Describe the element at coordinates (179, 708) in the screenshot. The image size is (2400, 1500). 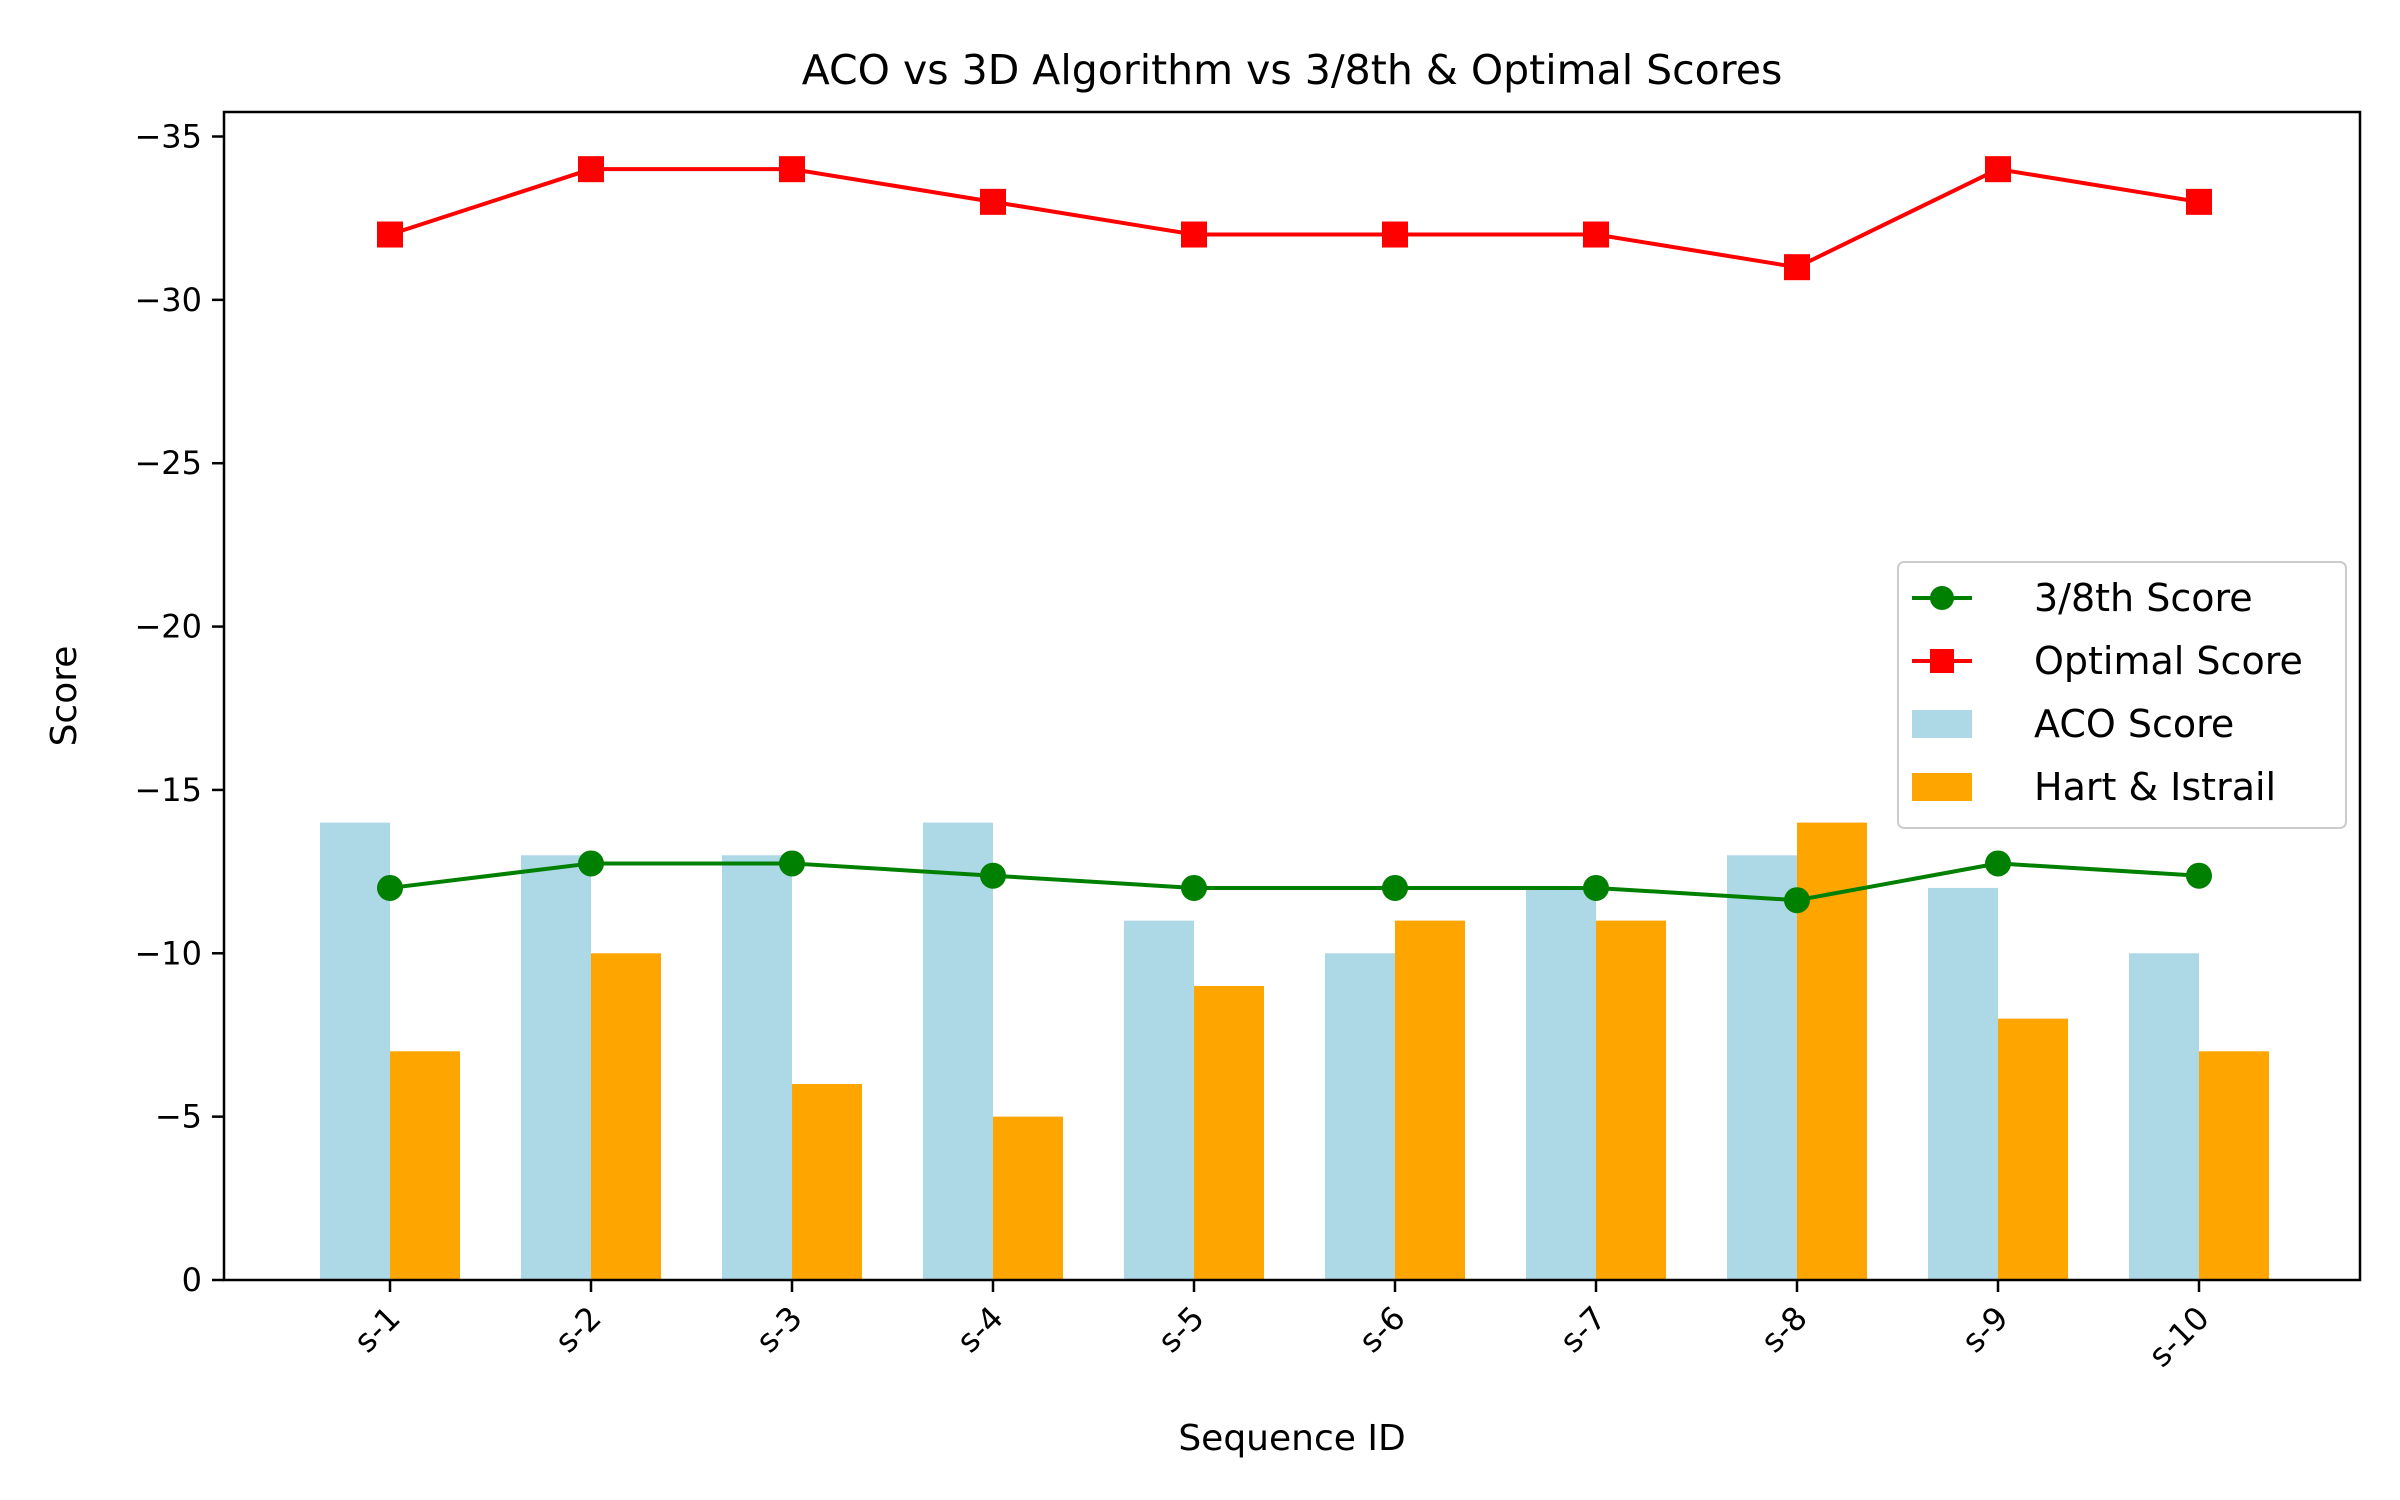
I see `y-axis: 0 −5 −10 −15 −20 −25 −30 −35` at that location.